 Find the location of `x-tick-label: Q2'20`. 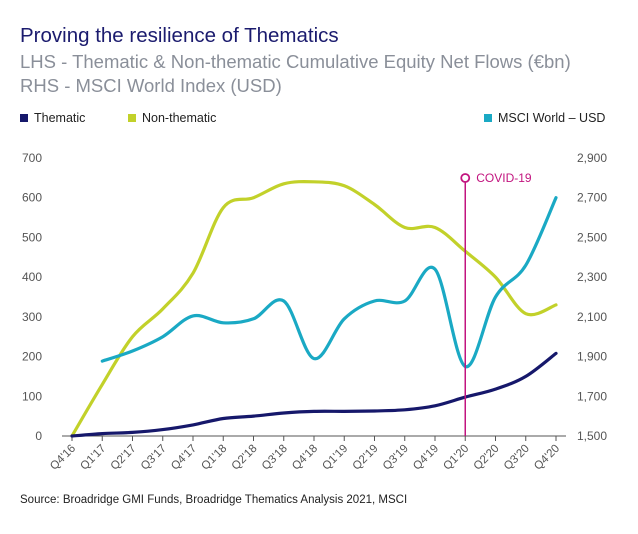

x-tick-label: Q2'20 is located at coordinates (487, 458).